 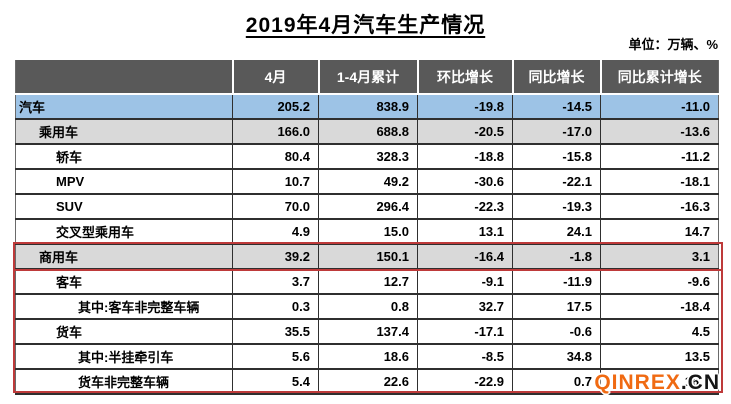 What do you see at coordinates (659, 331) in the screenshot?
I see `value-cell: 4.5` at bounding box center [659, 331].